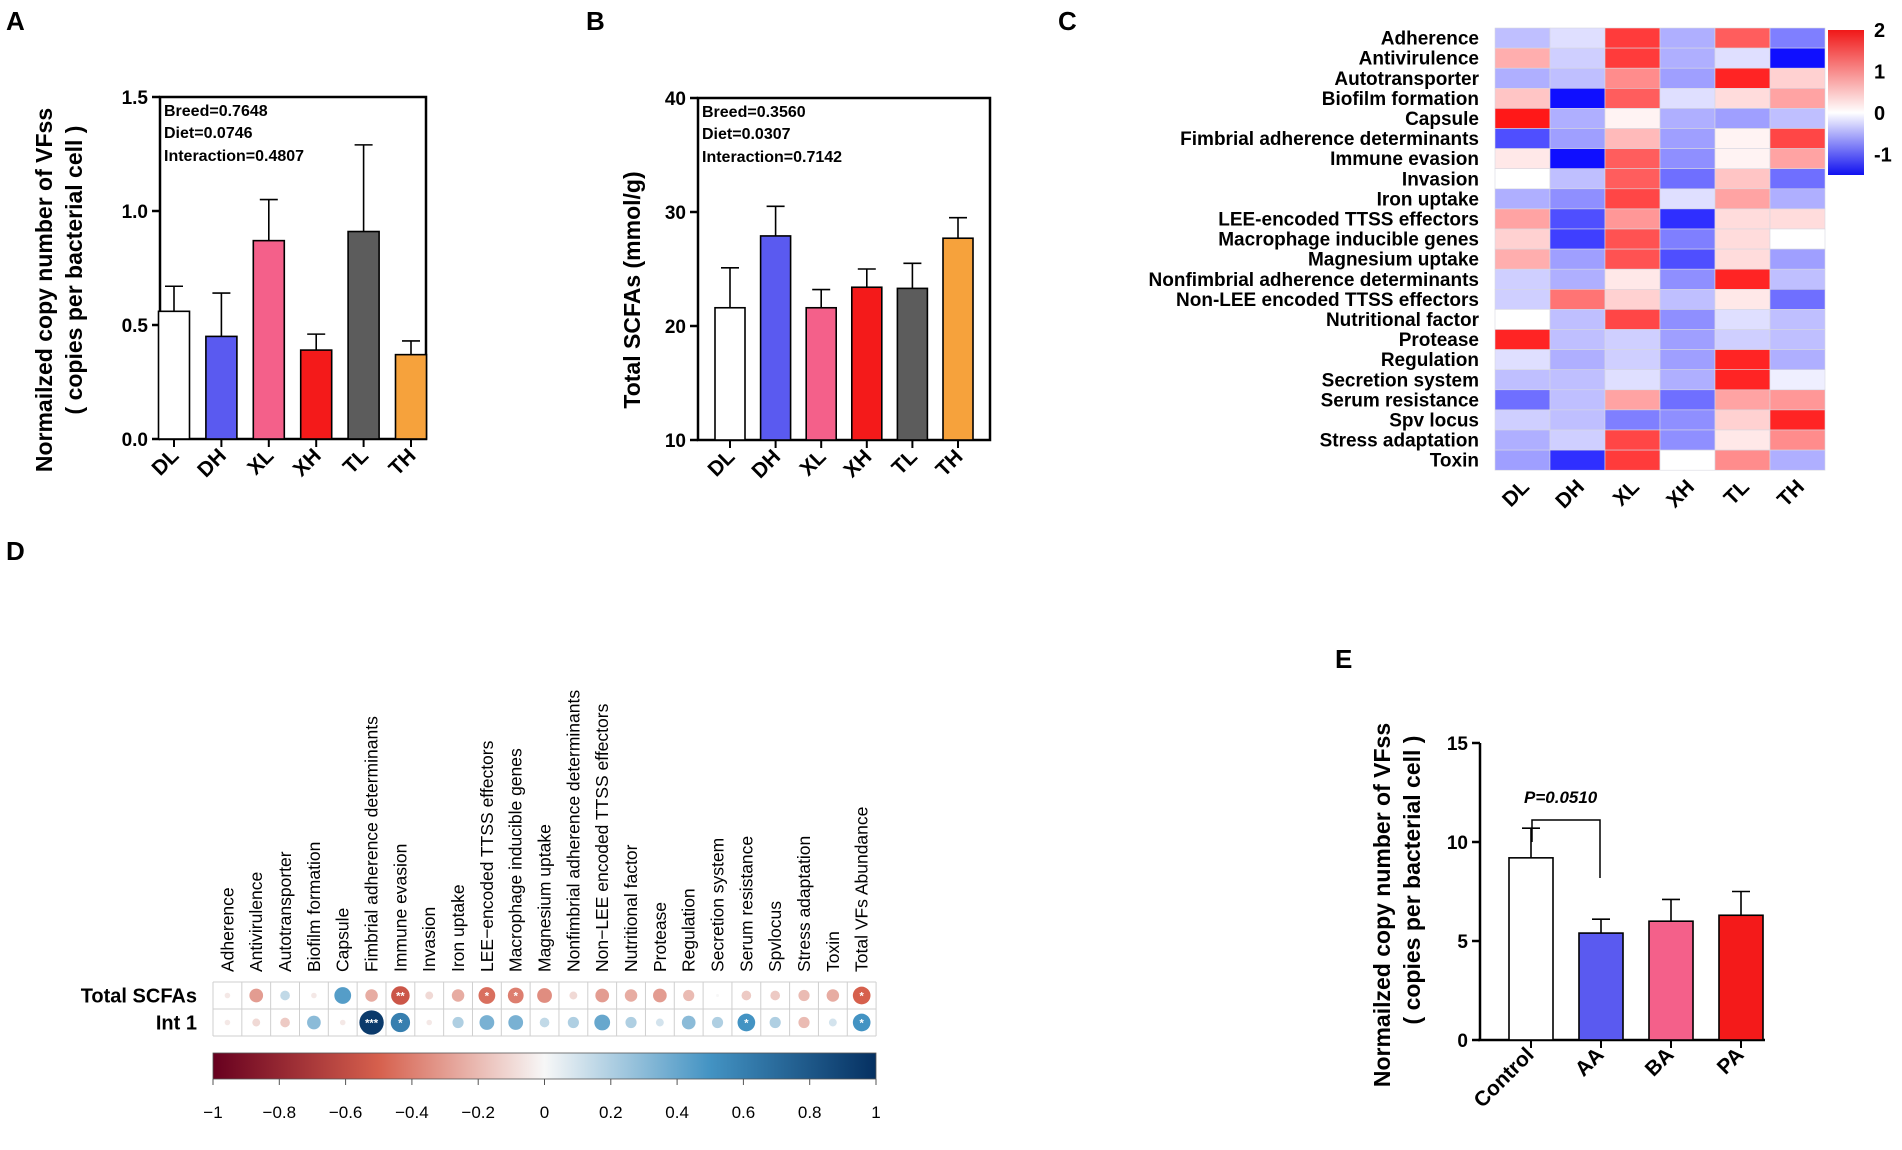  Describe the element at coordinates (1883, 155) in the screenshot. I see `colorbar-tick-label: -1` at that location.